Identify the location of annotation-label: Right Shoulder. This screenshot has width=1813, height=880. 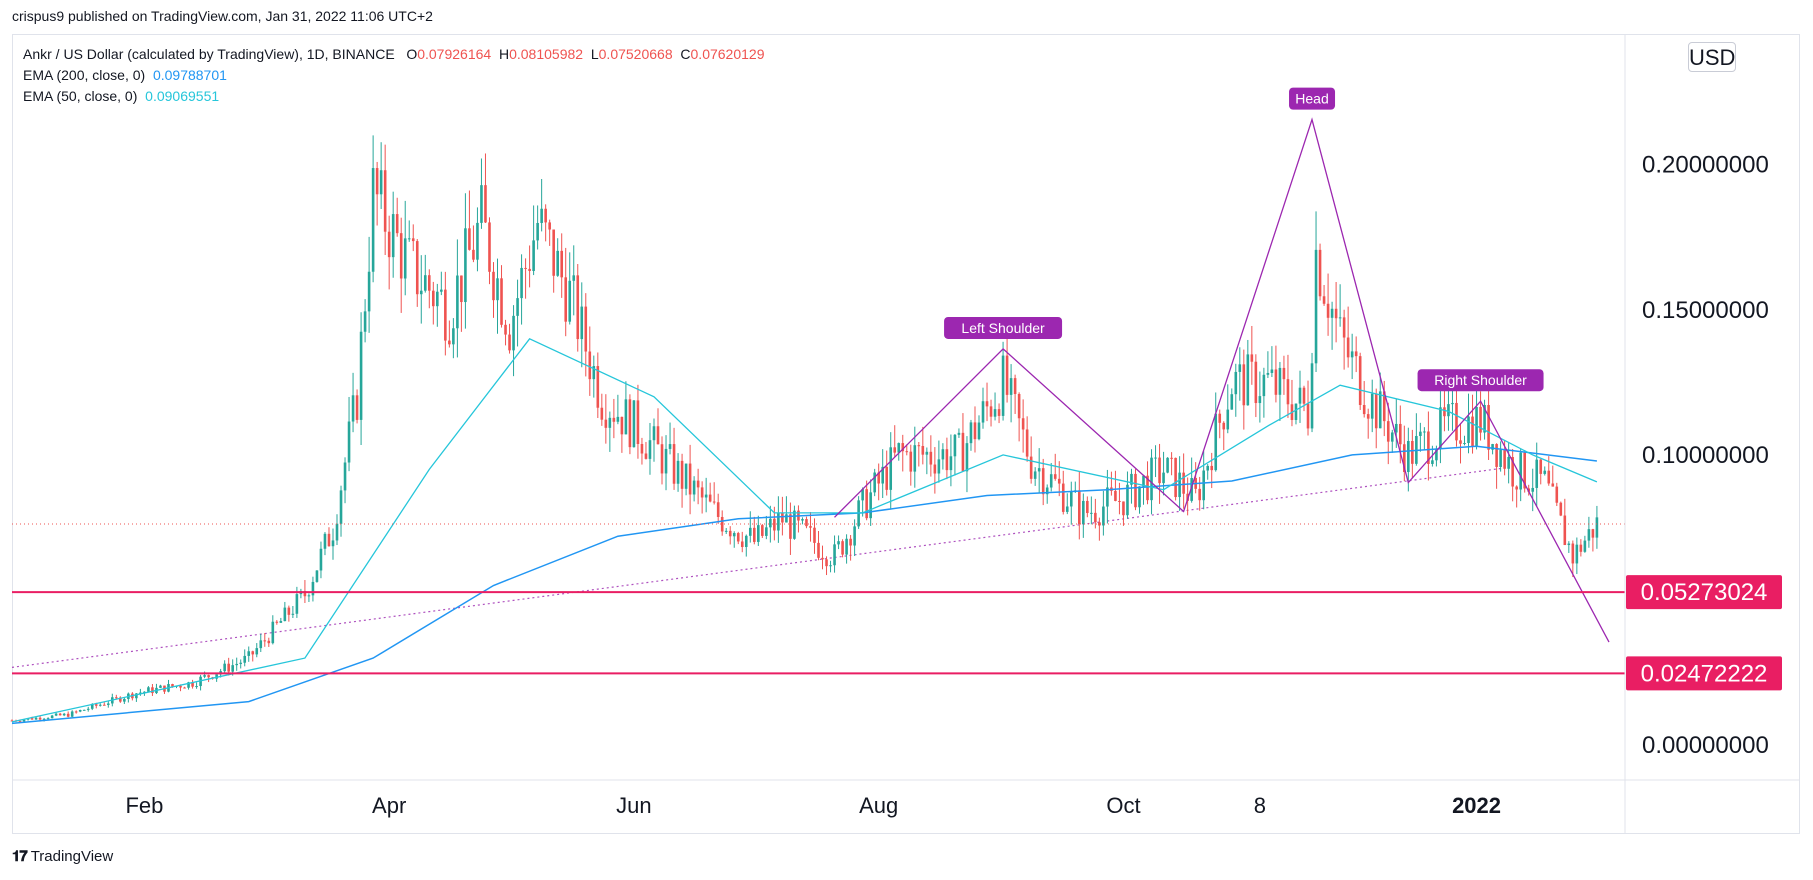
(1480, 380).